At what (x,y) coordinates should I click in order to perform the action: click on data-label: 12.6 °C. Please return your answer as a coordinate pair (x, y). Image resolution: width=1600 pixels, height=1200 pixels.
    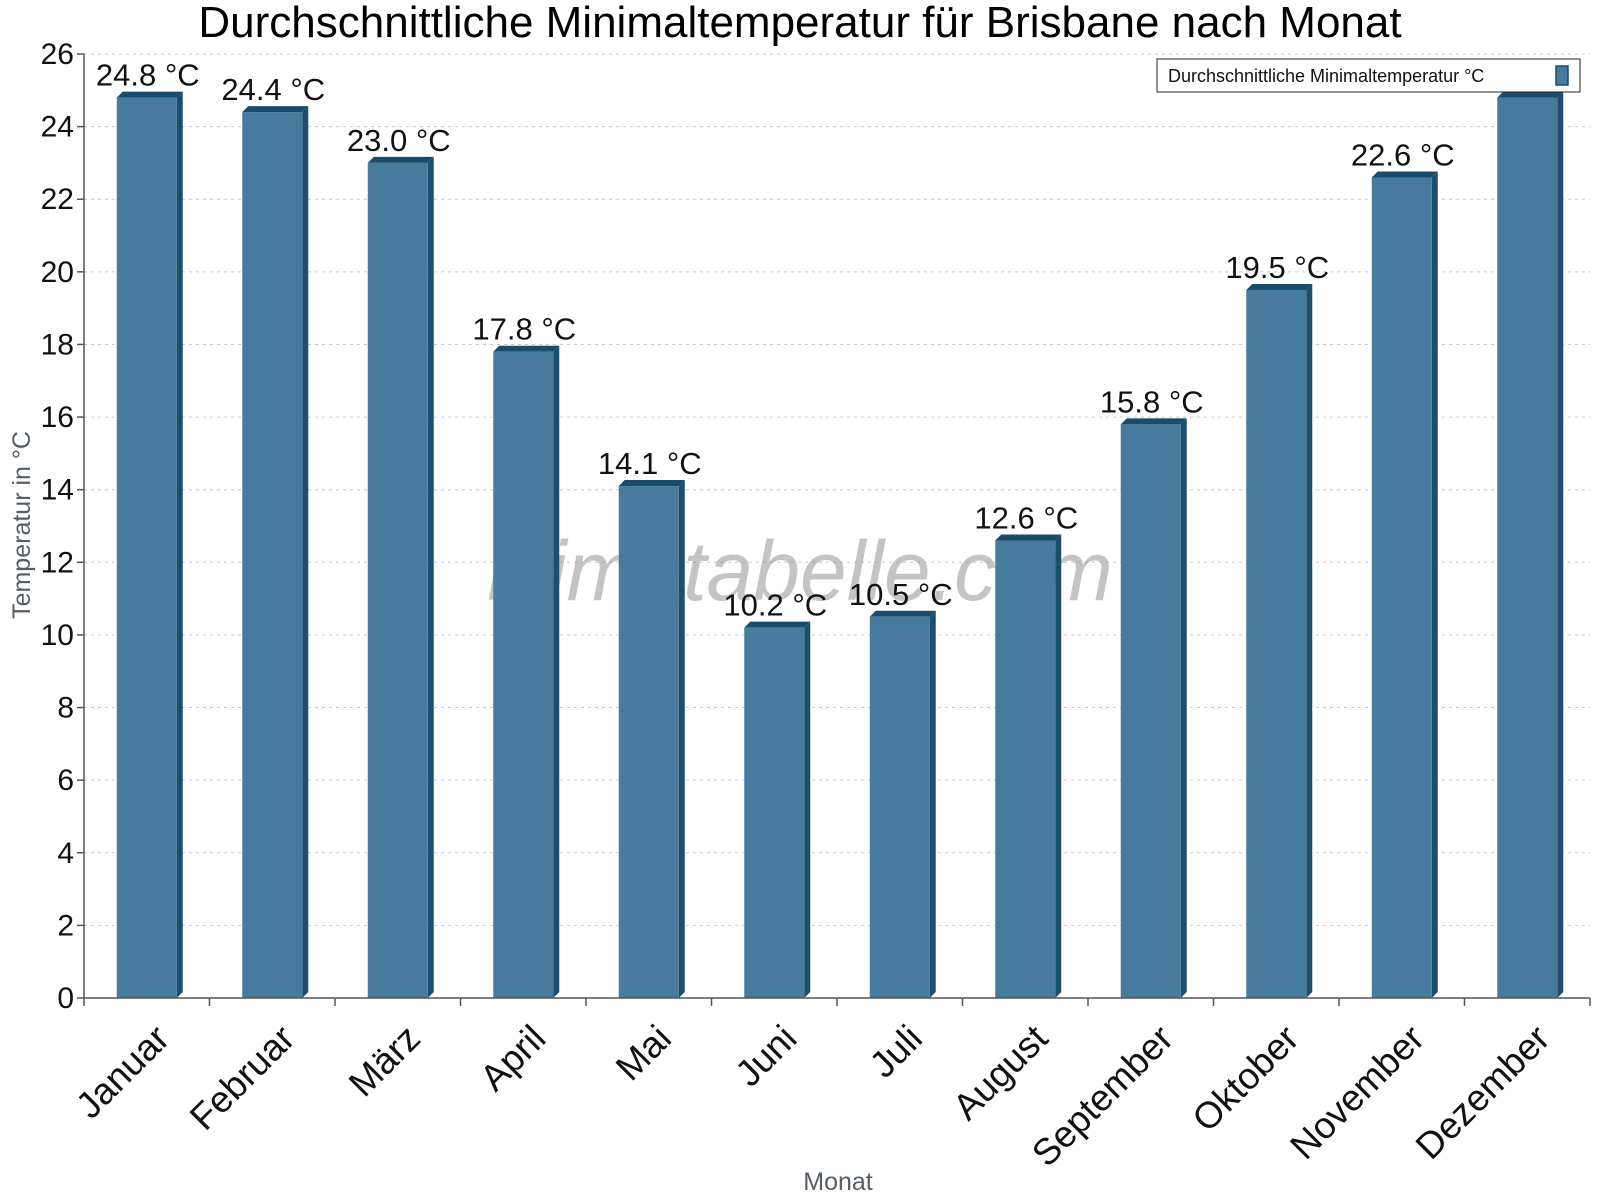
    Looking at the image, I should click on (1026, 518).